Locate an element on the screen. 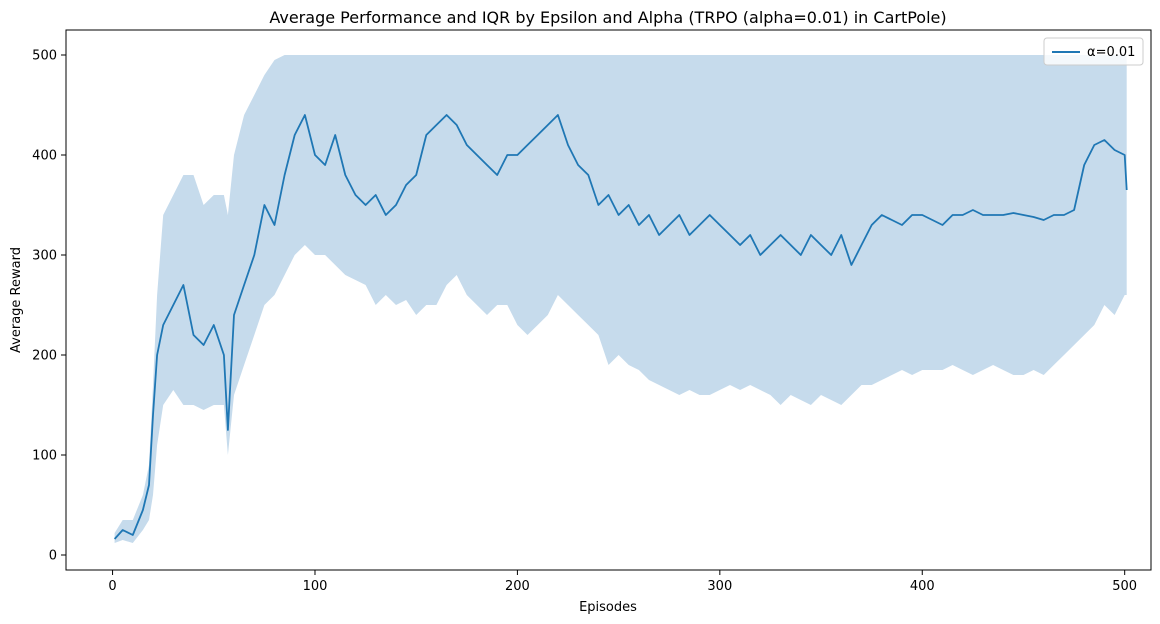  y-tick-label: 100 is located at coordinates (44, 456).